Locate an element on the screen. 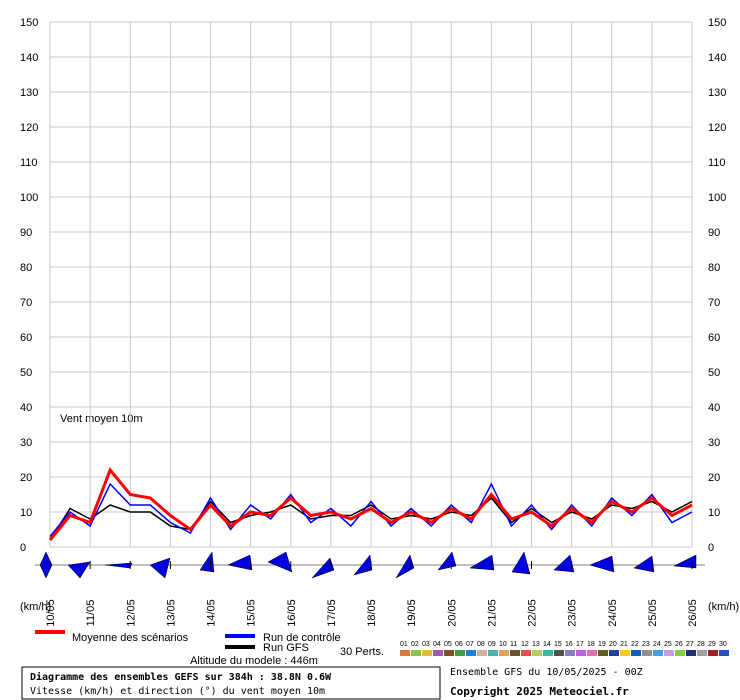 Image resolution: width=740 pixels, height=700 pixels. x-tick-label: 16/05 is located at coordinates (292, 613).